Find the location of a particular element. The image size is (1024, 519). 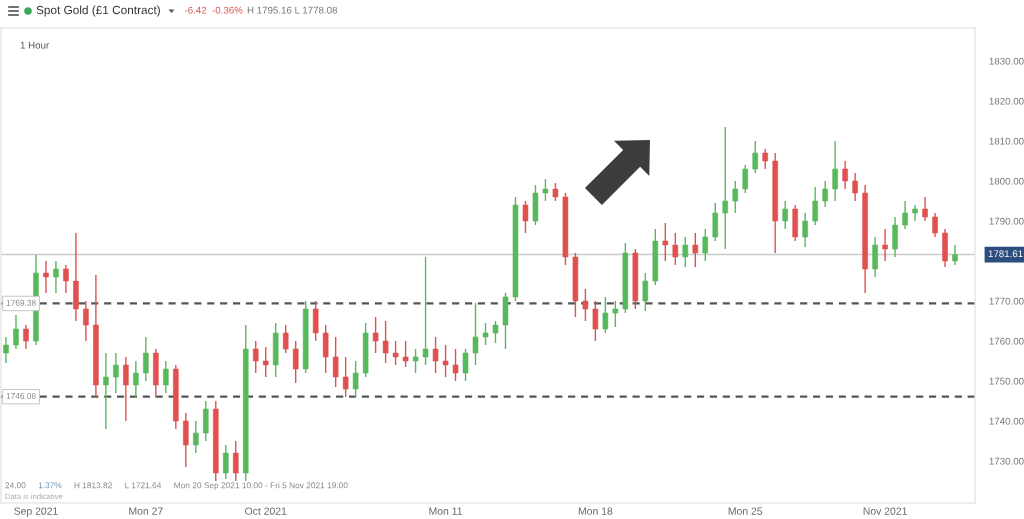

chart-subtitle: -6.42 -0.36% is located at coordinates (213, 10).